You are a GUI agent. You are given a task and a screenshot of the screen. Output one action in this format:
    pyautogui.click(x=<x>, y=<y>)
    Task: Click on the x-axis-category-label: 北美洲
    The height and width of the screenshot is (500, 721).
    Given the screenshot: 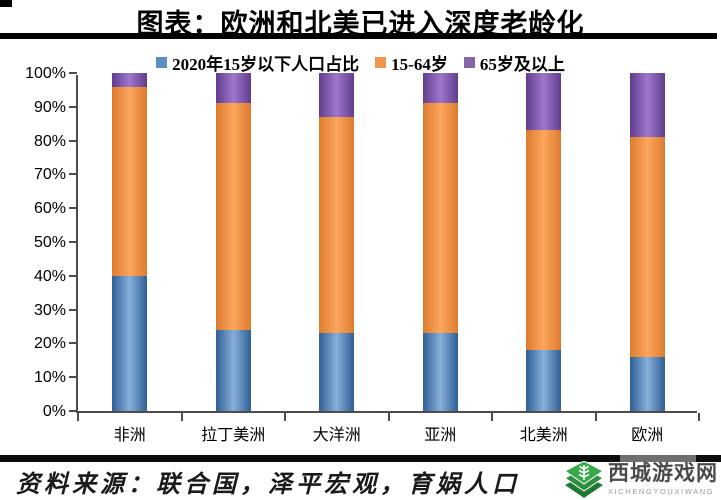 What is the action you would take?
    pyautogui.click(x=543, y=435)
    